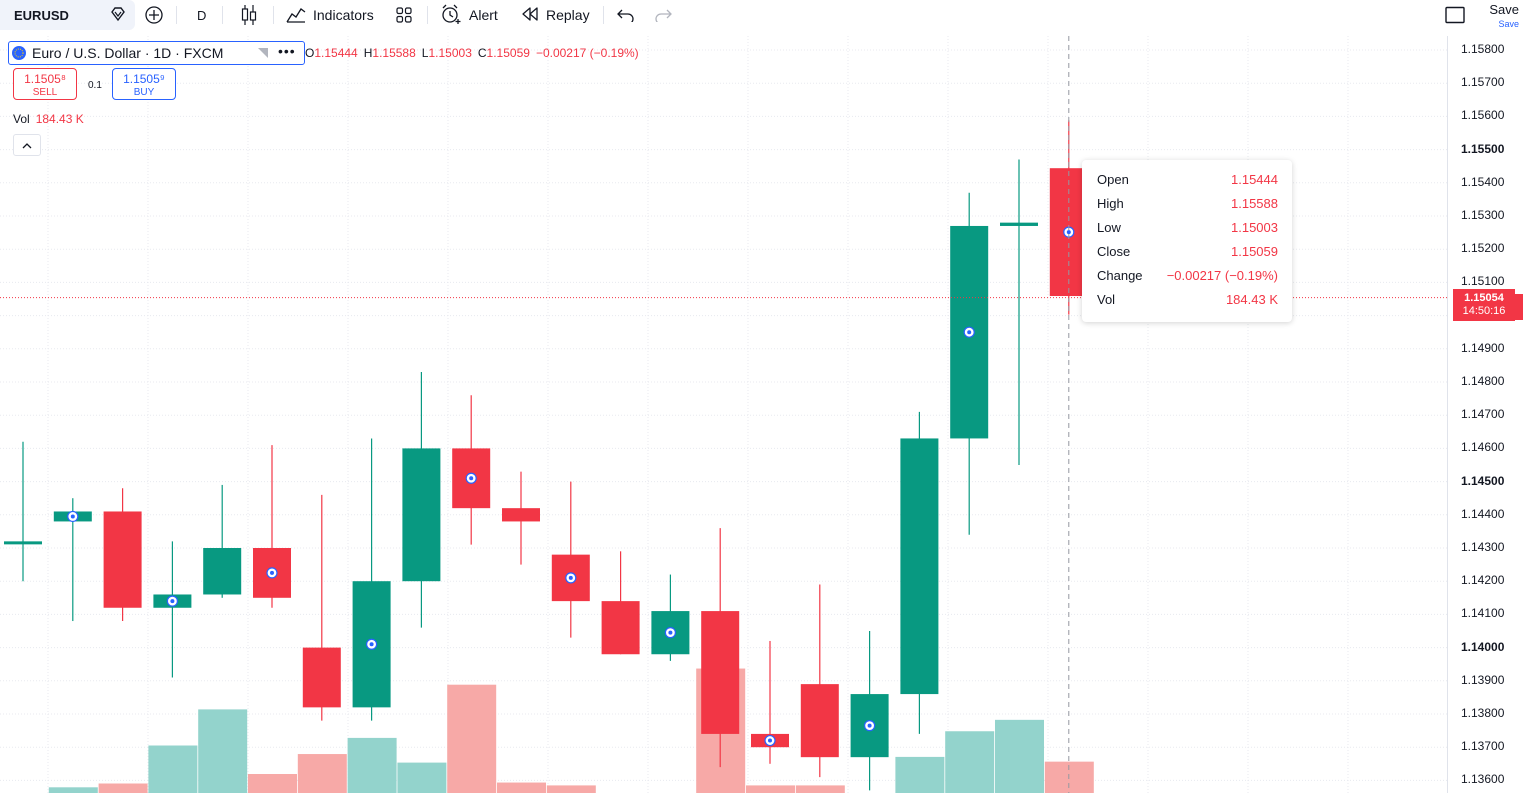  What do you see at coordinates (1483, 779) in the screenshot?
I see `price-tick-label: 1.13600` at bounding box center [1483, 779].